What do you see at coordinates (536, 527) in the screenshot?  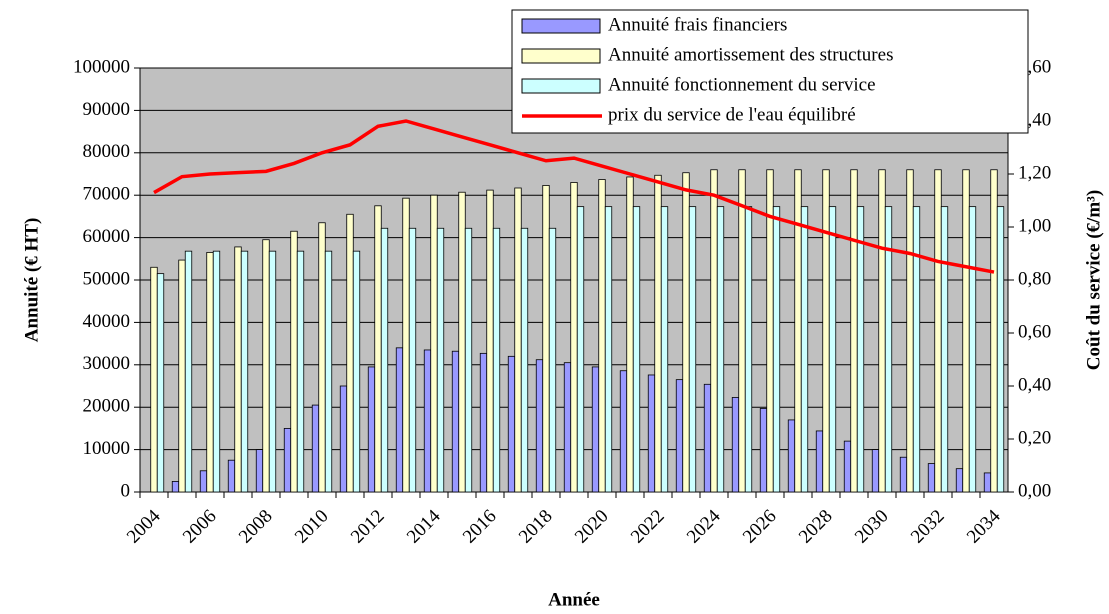 I see `x-tick-label: 2018` at bounding box center [536, 527].